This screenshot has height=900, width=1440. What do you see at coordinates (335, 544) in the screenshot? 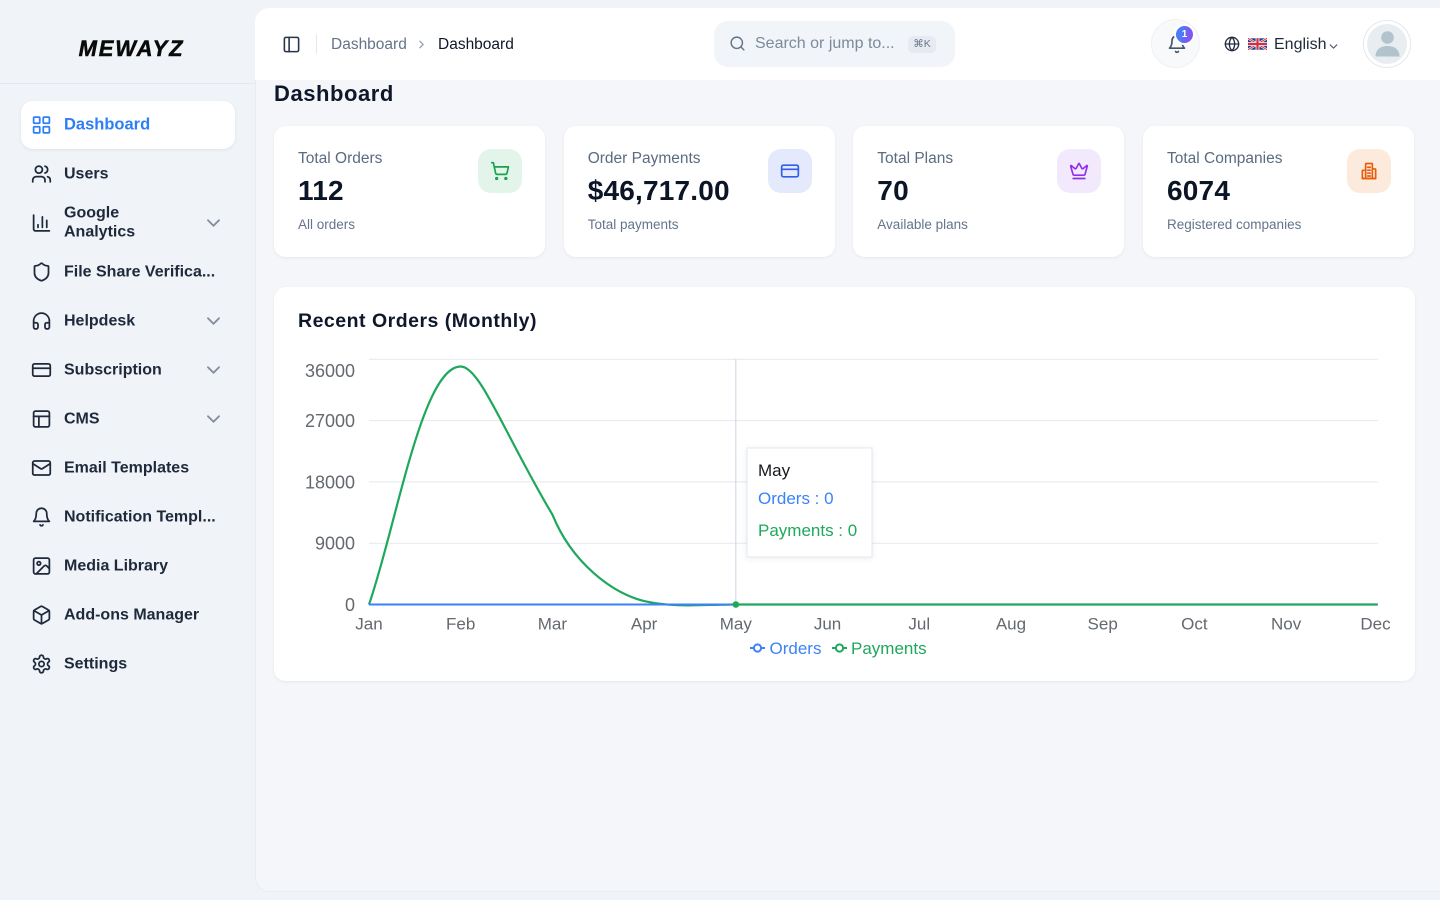
I see `svg-text: 9000` at bounding box center [335, 544].